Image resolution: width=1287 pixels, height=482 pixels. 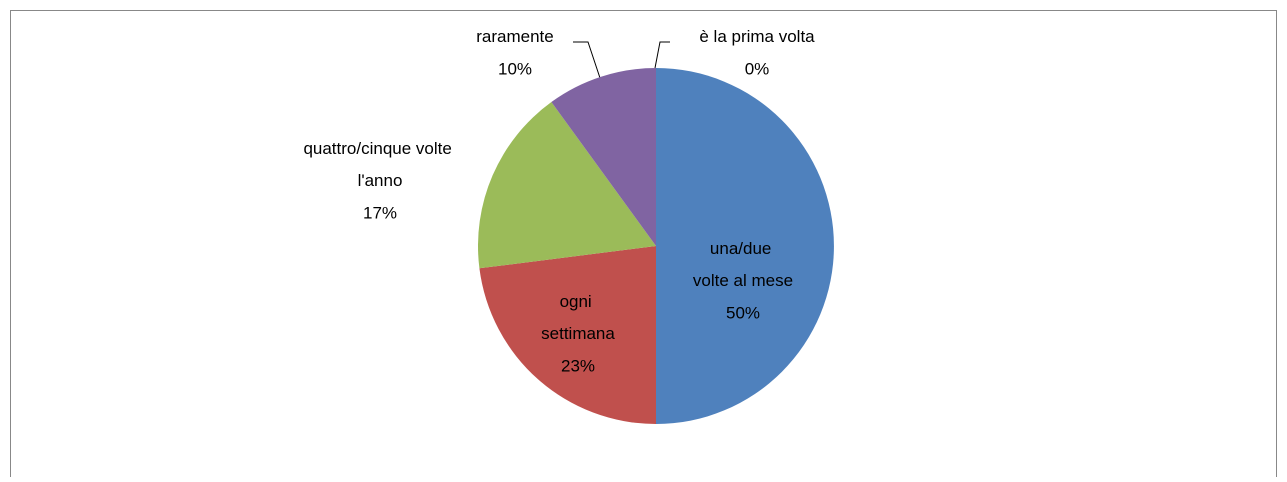 What do you see at coordinates (578, 301) in the screenshot?
I see `slice-label-line: ogni` at bounding box center [578, 301].